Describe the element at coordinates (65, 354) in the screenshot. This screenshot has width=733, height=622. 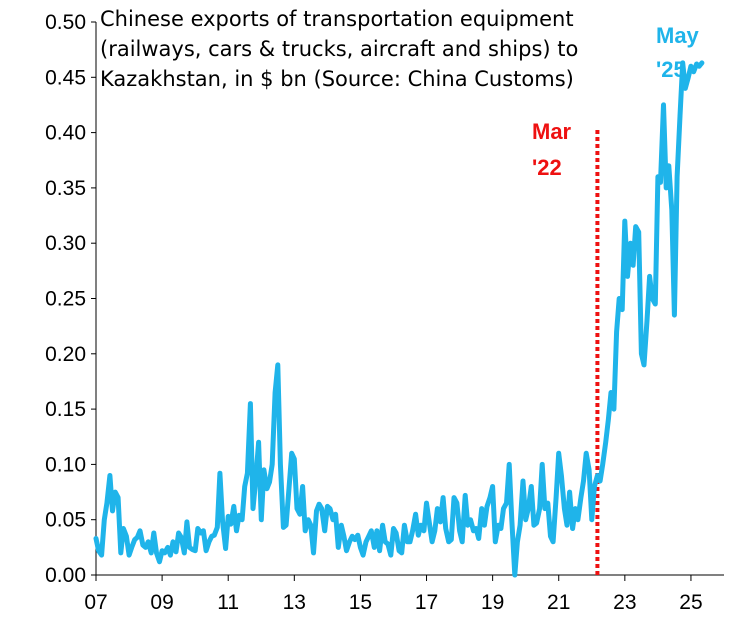
I see `y-tick-label: 0.20` at that location.